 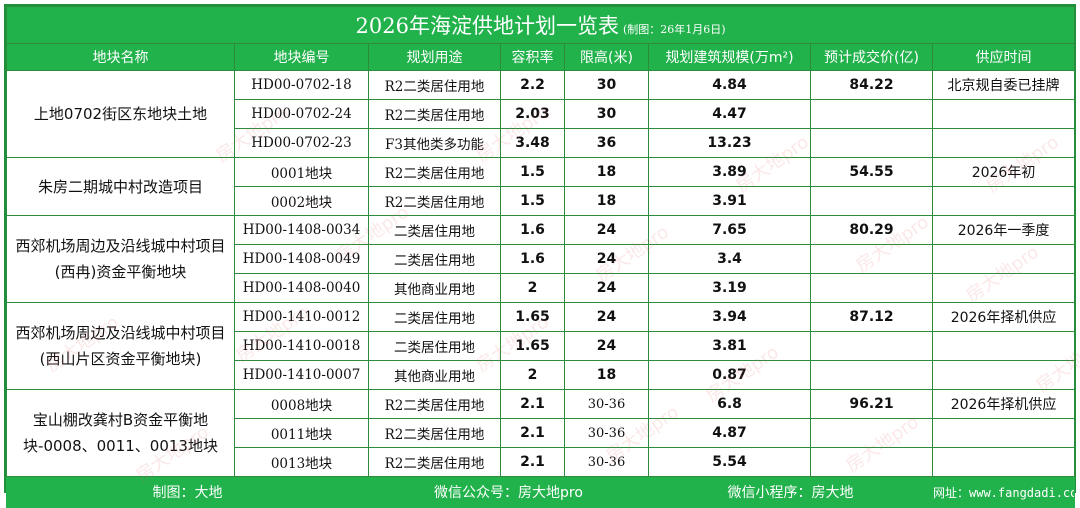 I want to click on far-cell: 2.2, so click(x=532, y=85).